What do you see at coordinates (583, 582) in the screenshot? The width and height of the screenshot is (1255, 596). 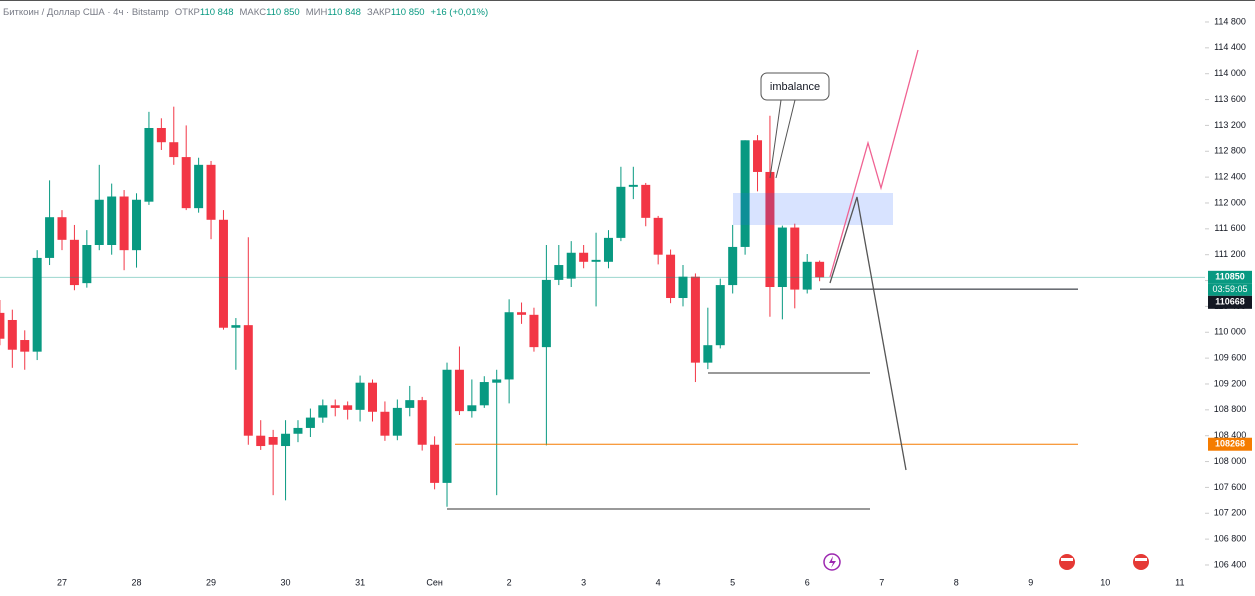 I see `x-tick-label: 3` at bounding box center [583, 582].